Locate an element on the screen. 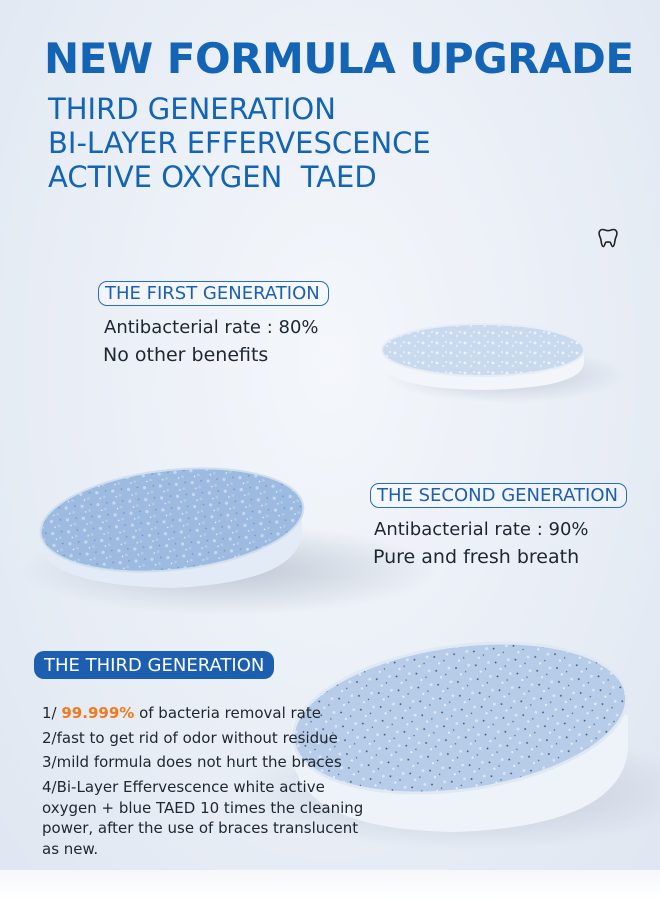 The image size is (660, 900). first-generation-rate: Antibacterial rate : 80% is located at coordinates (211, 327).